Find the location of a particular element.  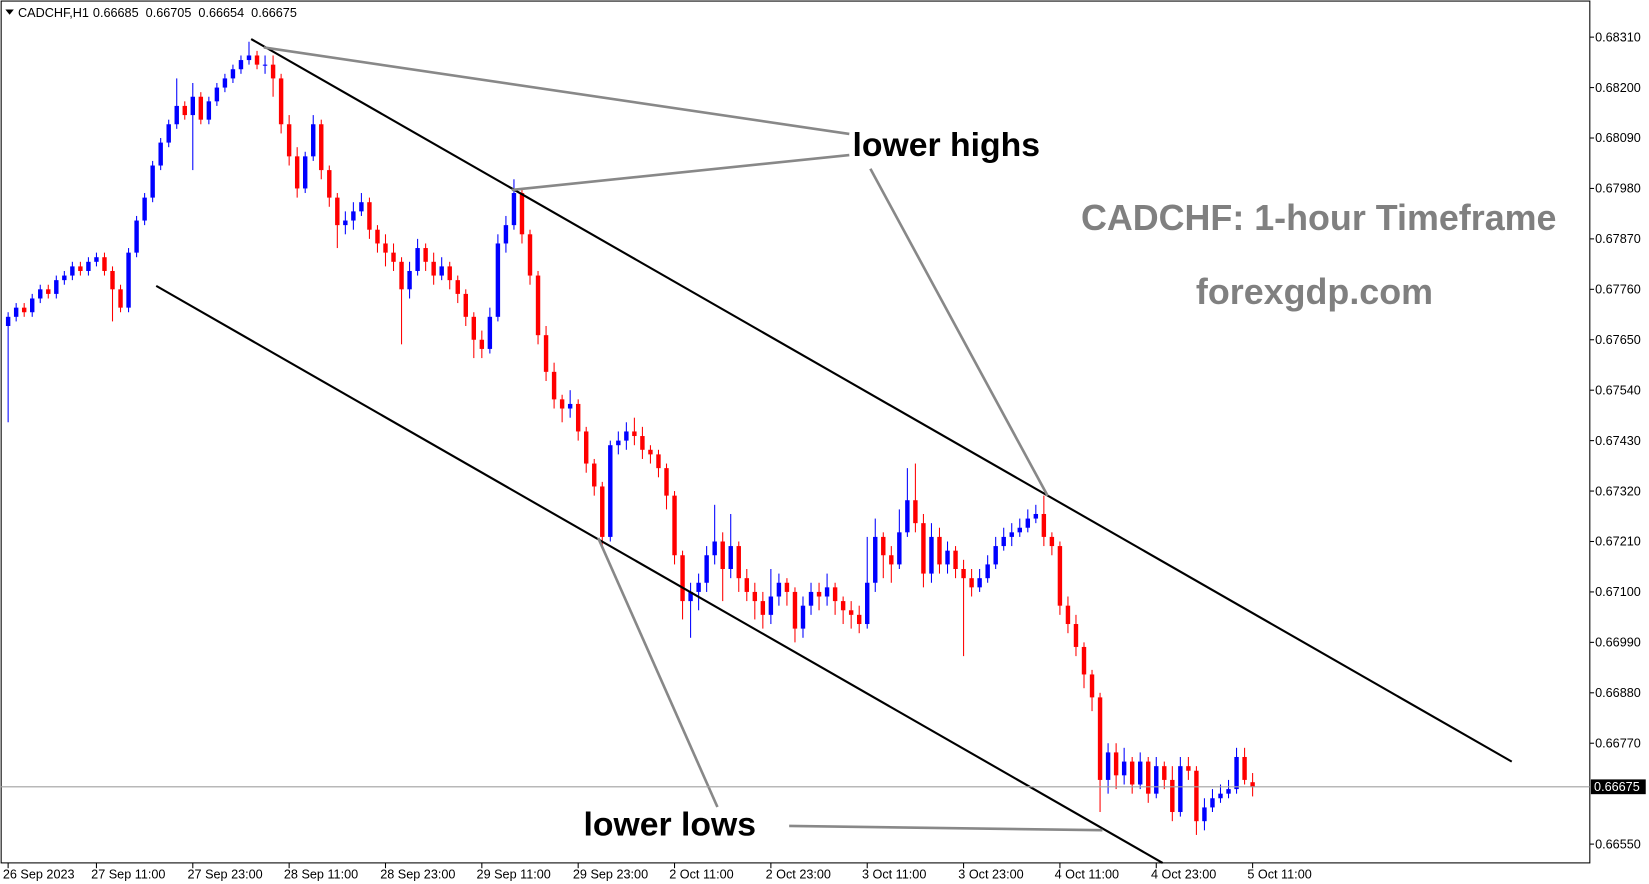

y-tick-label: 0.68200 is located at coordinates (1618, 88).